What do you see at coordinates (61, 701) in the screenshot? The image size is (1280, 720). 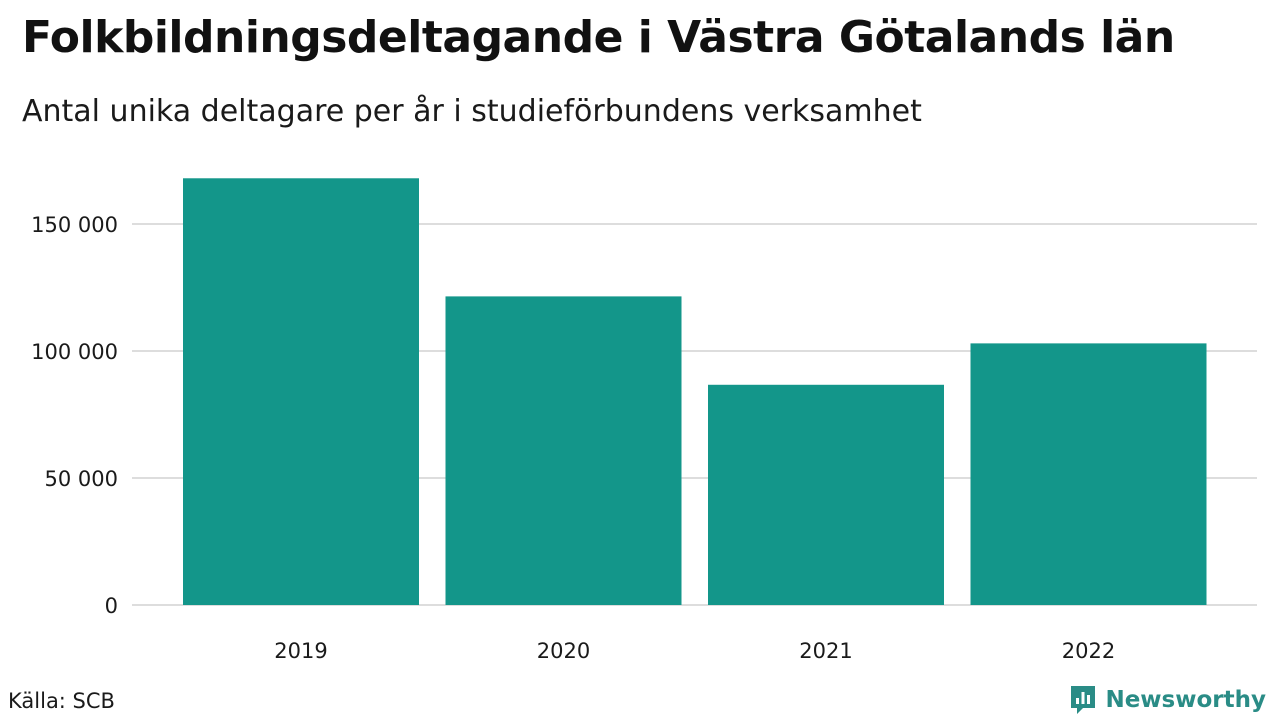 I see `source-note: Källa: SCB` at bounding box center [61, 701].